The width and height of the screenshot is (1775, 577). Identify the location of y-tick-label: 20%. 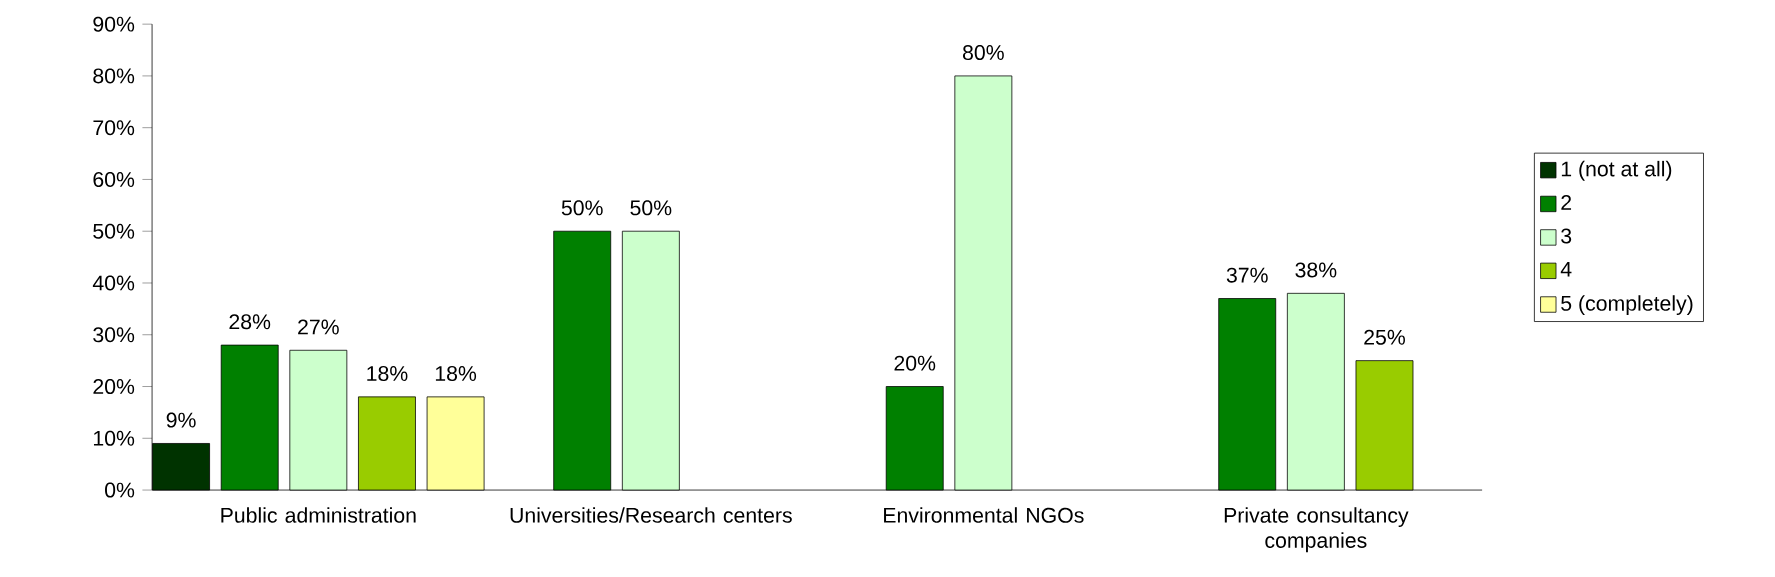
(114, 387).